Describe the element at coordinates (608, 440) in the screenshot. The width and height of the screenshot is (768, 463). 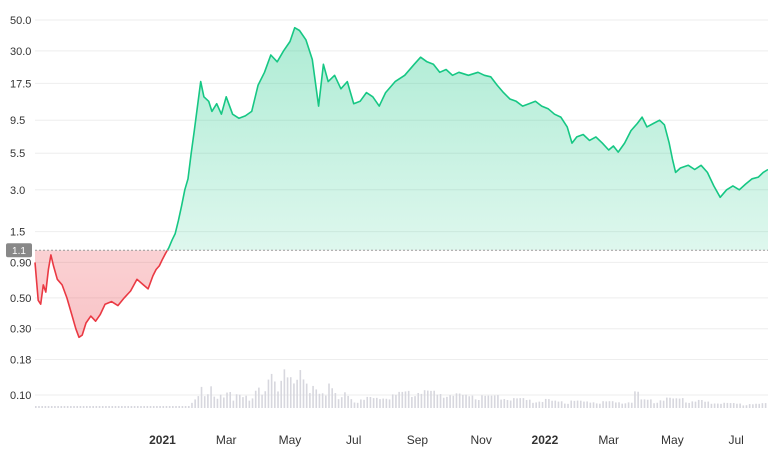
I see `x-tick-label: Mar` at that location.